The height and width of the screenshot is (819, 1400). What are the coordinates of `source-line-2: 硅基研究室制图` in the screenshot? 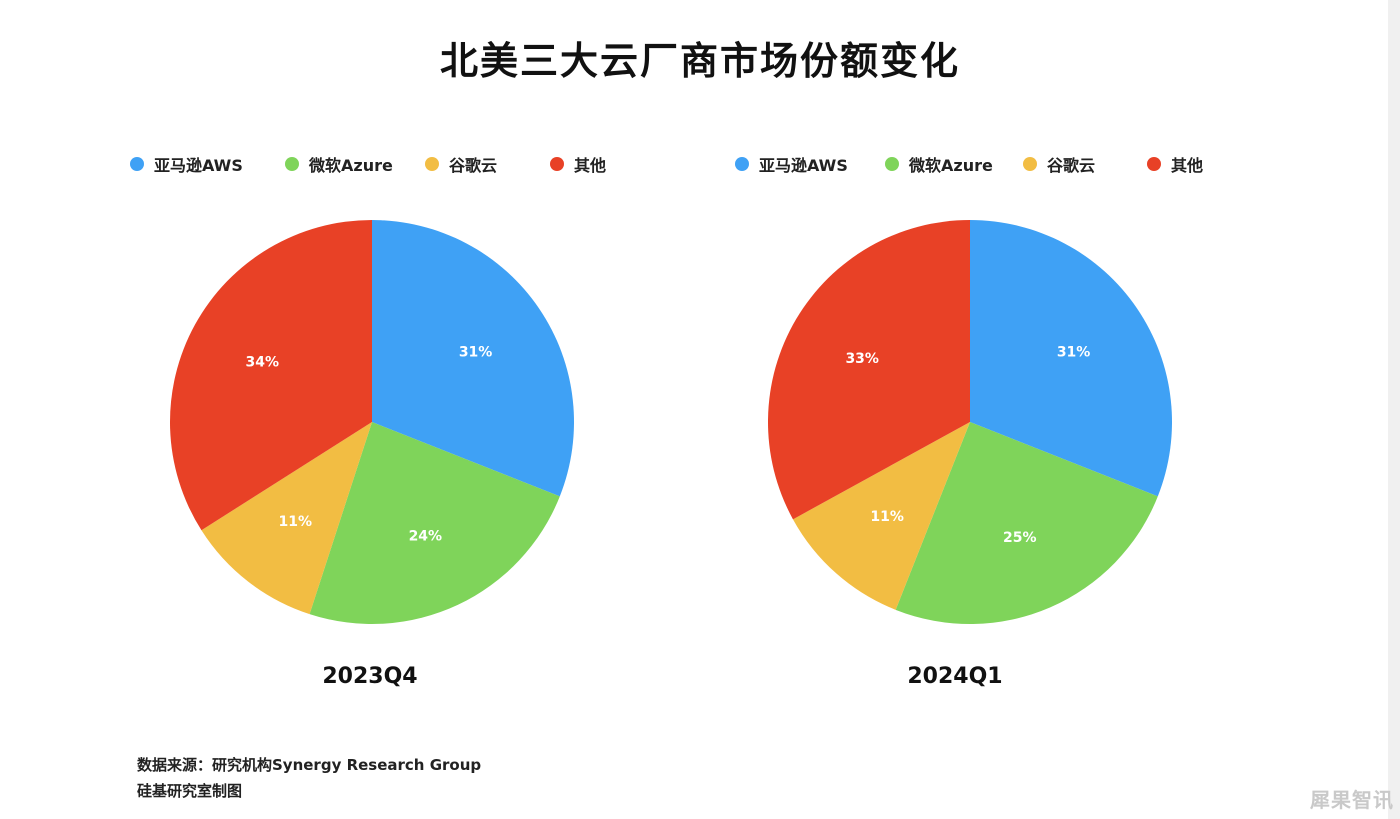 It's located at (190, 791).